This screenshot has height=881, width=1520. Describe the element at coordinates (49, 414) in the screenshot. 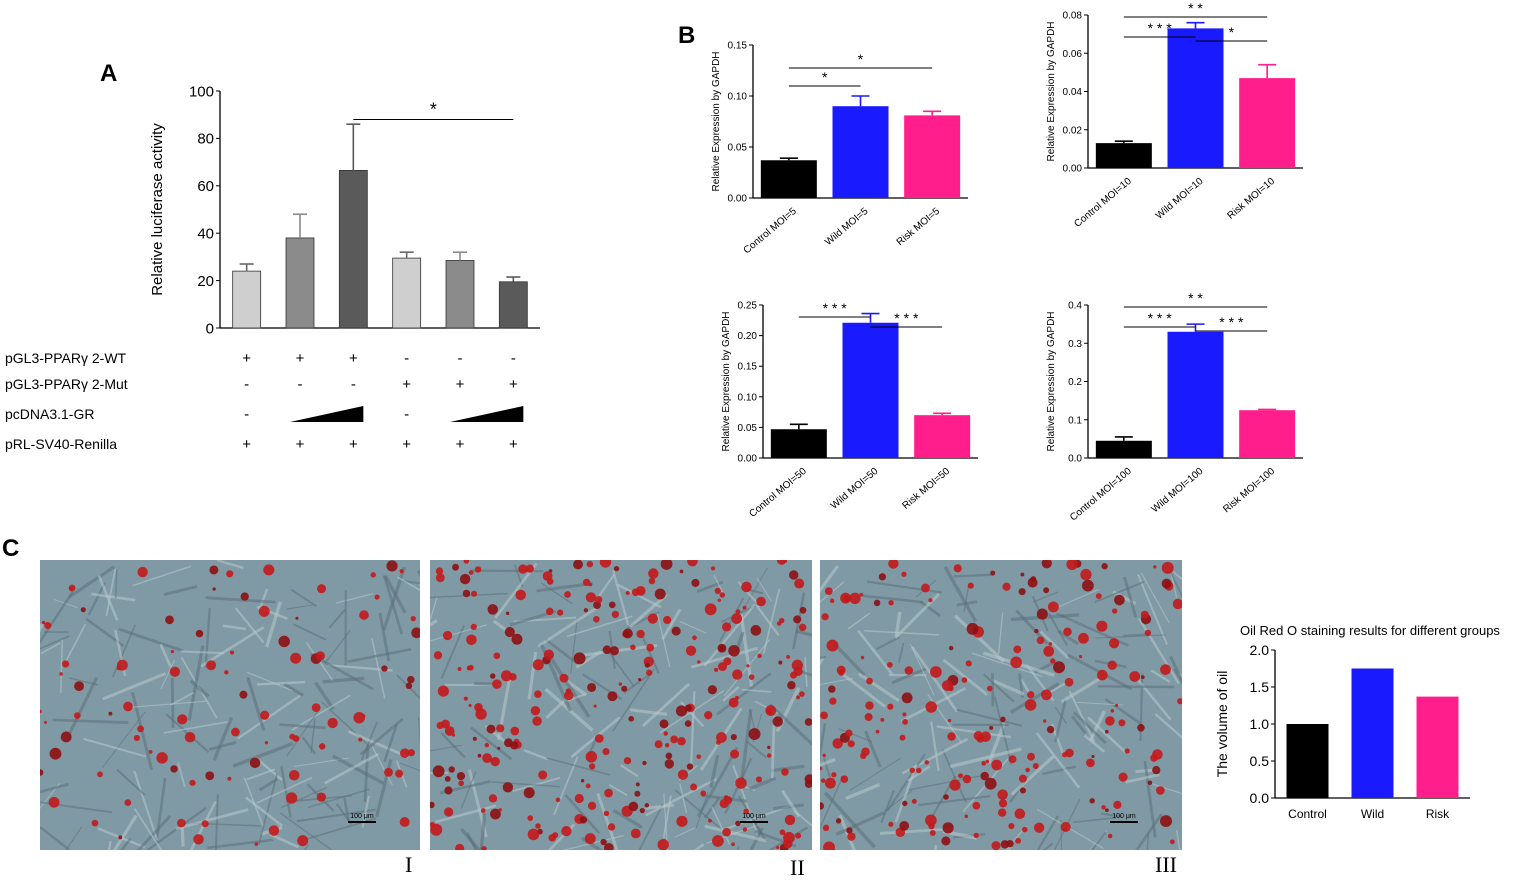

I see `condition-name: pcDNA3.1-GR` at that location.